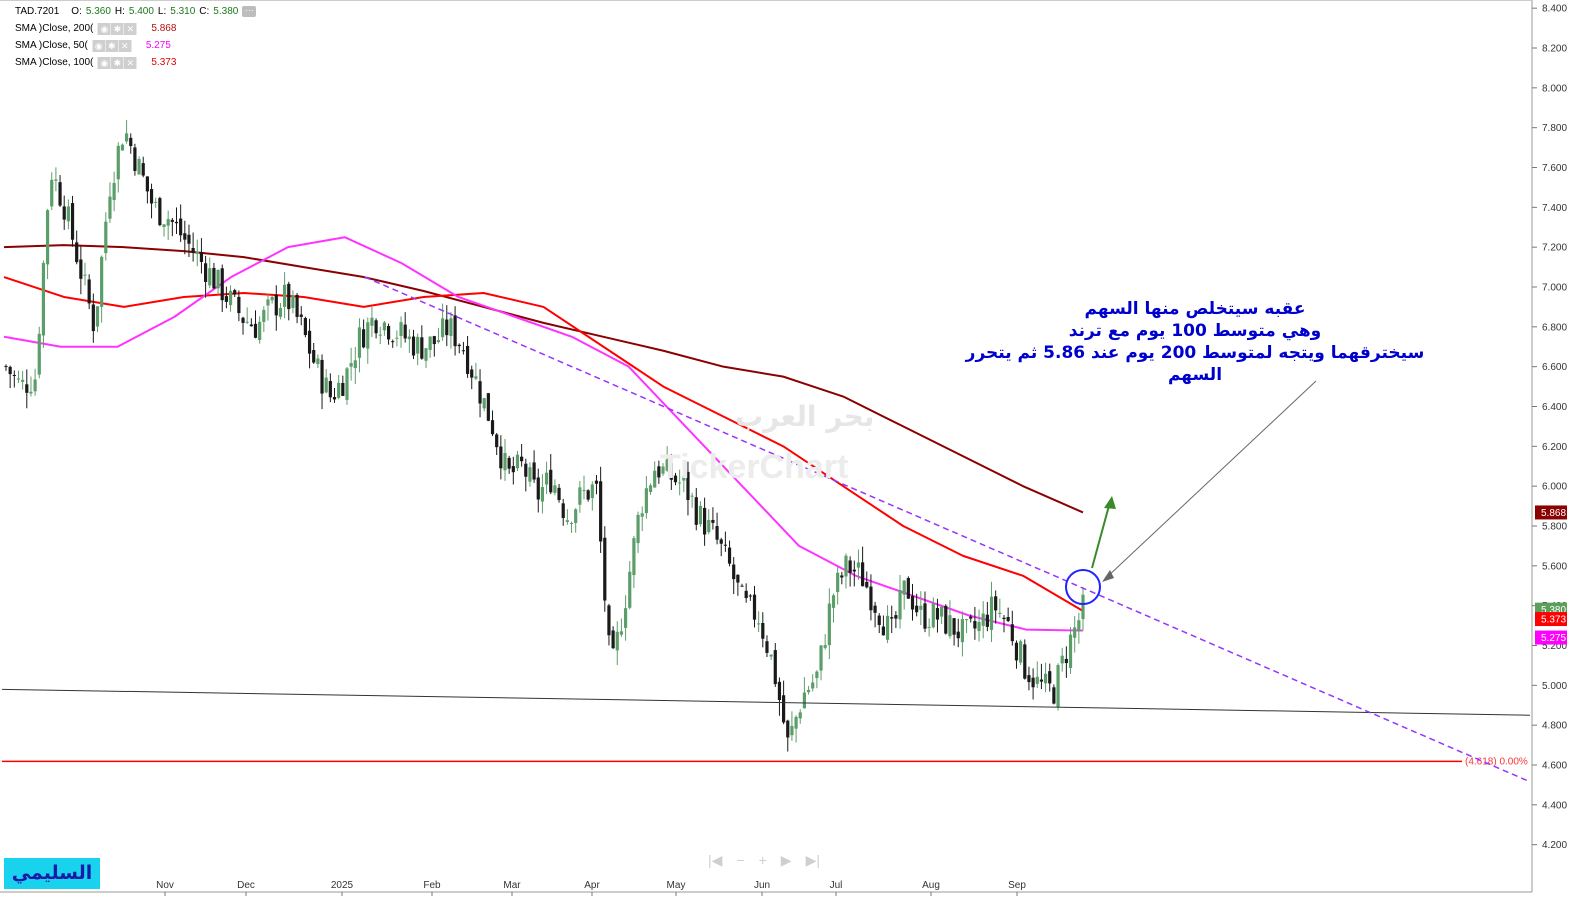 The height and width of the screenshot is (899, 1575). I want to click on close-label: C:, so click(204, 11).